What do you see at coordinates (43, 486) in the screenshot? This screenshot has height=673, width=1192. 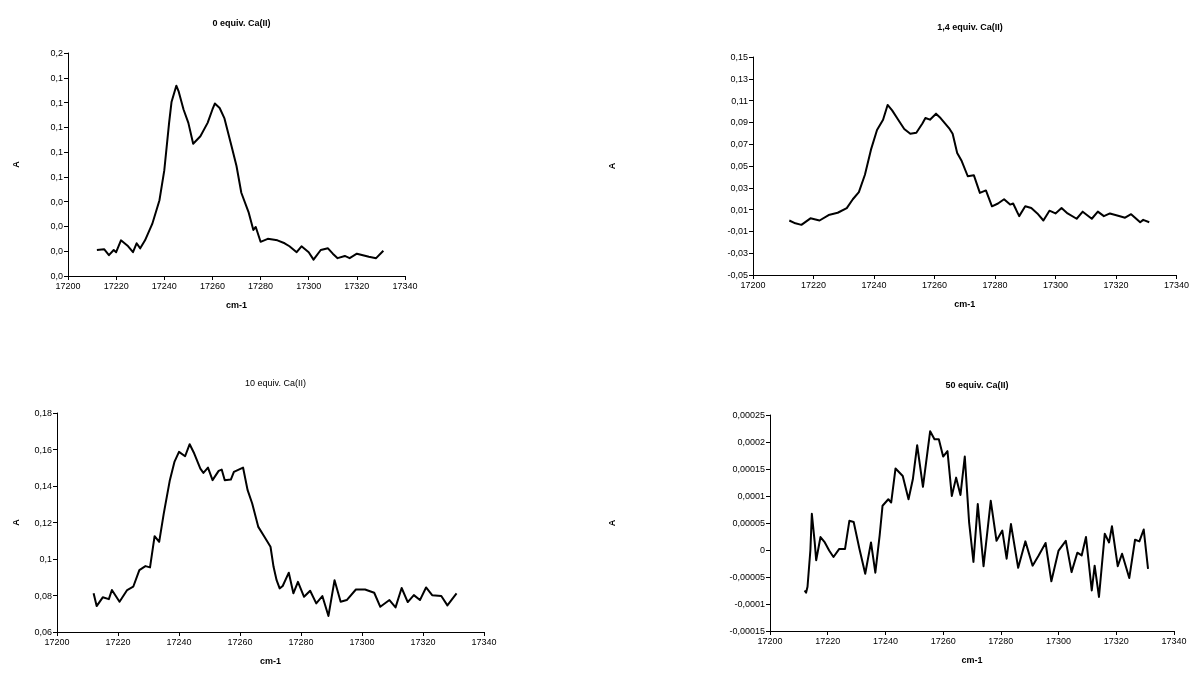 I see `y-tick-label: 0,14` at bounding box center [43, 486].